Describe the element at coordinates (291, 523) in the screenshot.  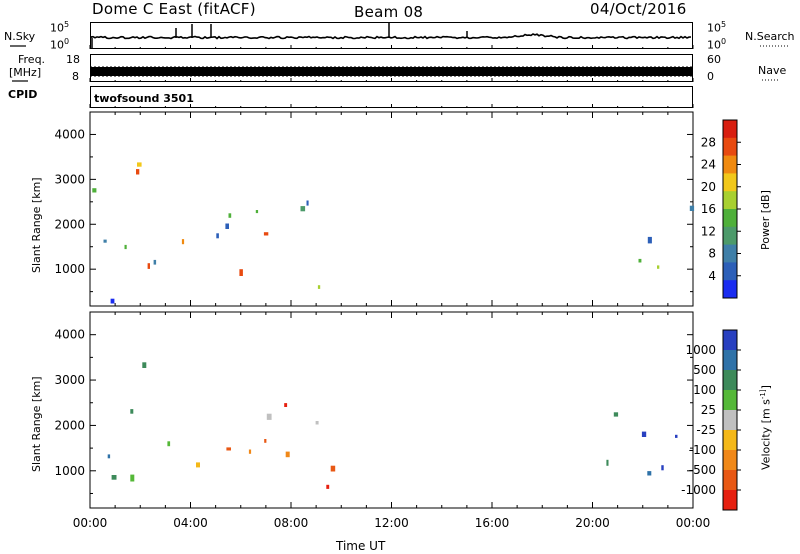
I see `x-tick-label: 08:00` at that location.